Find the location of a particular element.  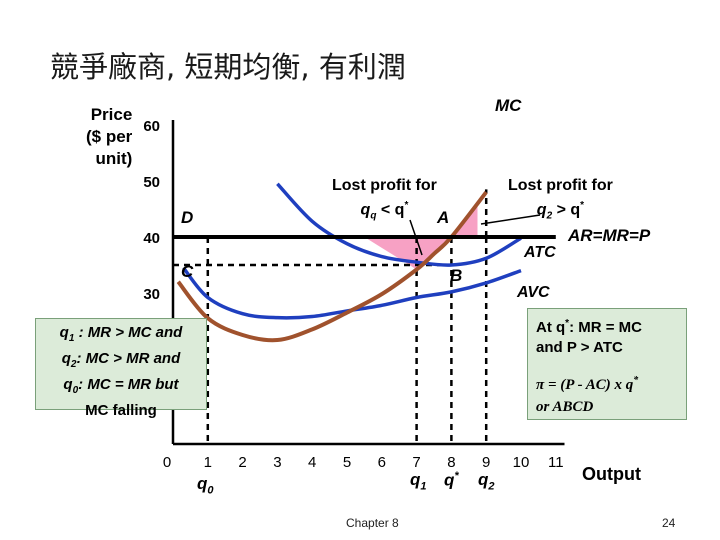

x-tick-label: 8 is located at coordinates (451, 462).